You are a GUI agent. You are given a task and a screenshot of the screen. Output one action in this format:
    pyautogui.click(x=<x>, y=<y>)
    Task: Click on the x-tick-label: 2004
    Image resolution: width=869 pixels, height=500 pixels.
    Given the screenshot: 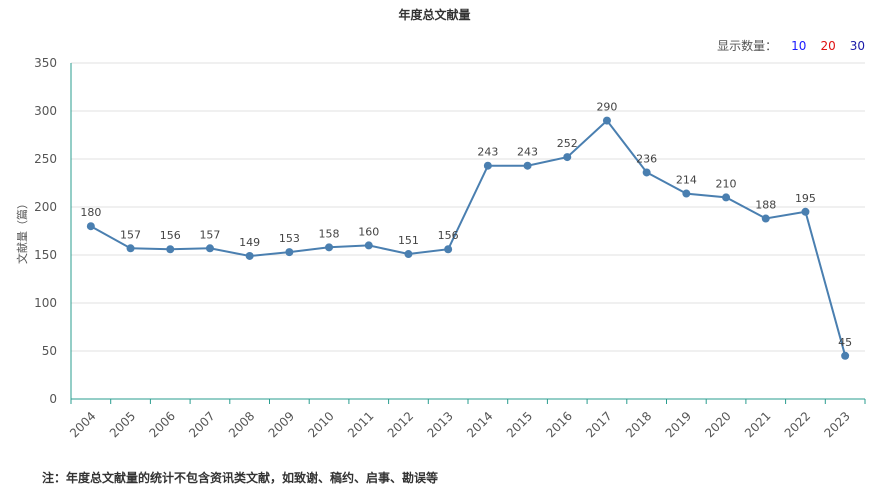 What is the action you would take?
    pyautogui.click(x=82, y=424)
    